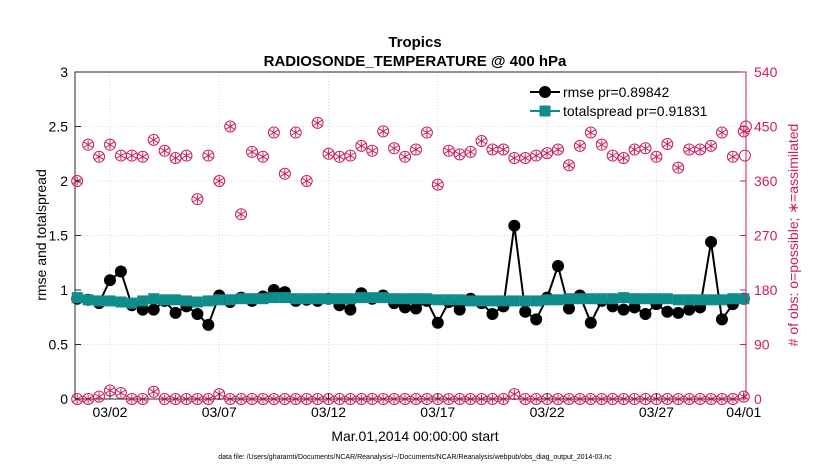  I want to click on legend: rmse pr=0.89842 totalspread pr=0.91831, so click(634, 99).